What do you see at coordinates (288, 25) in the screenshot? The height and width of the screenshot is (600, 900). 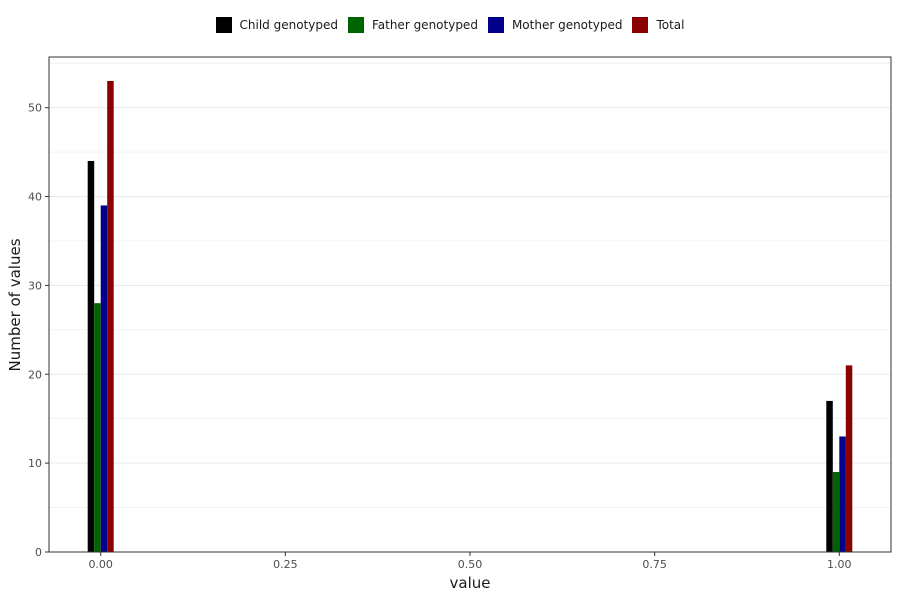 I see `legend-label-child: Child genotyped` at bounding box center [288, 25].